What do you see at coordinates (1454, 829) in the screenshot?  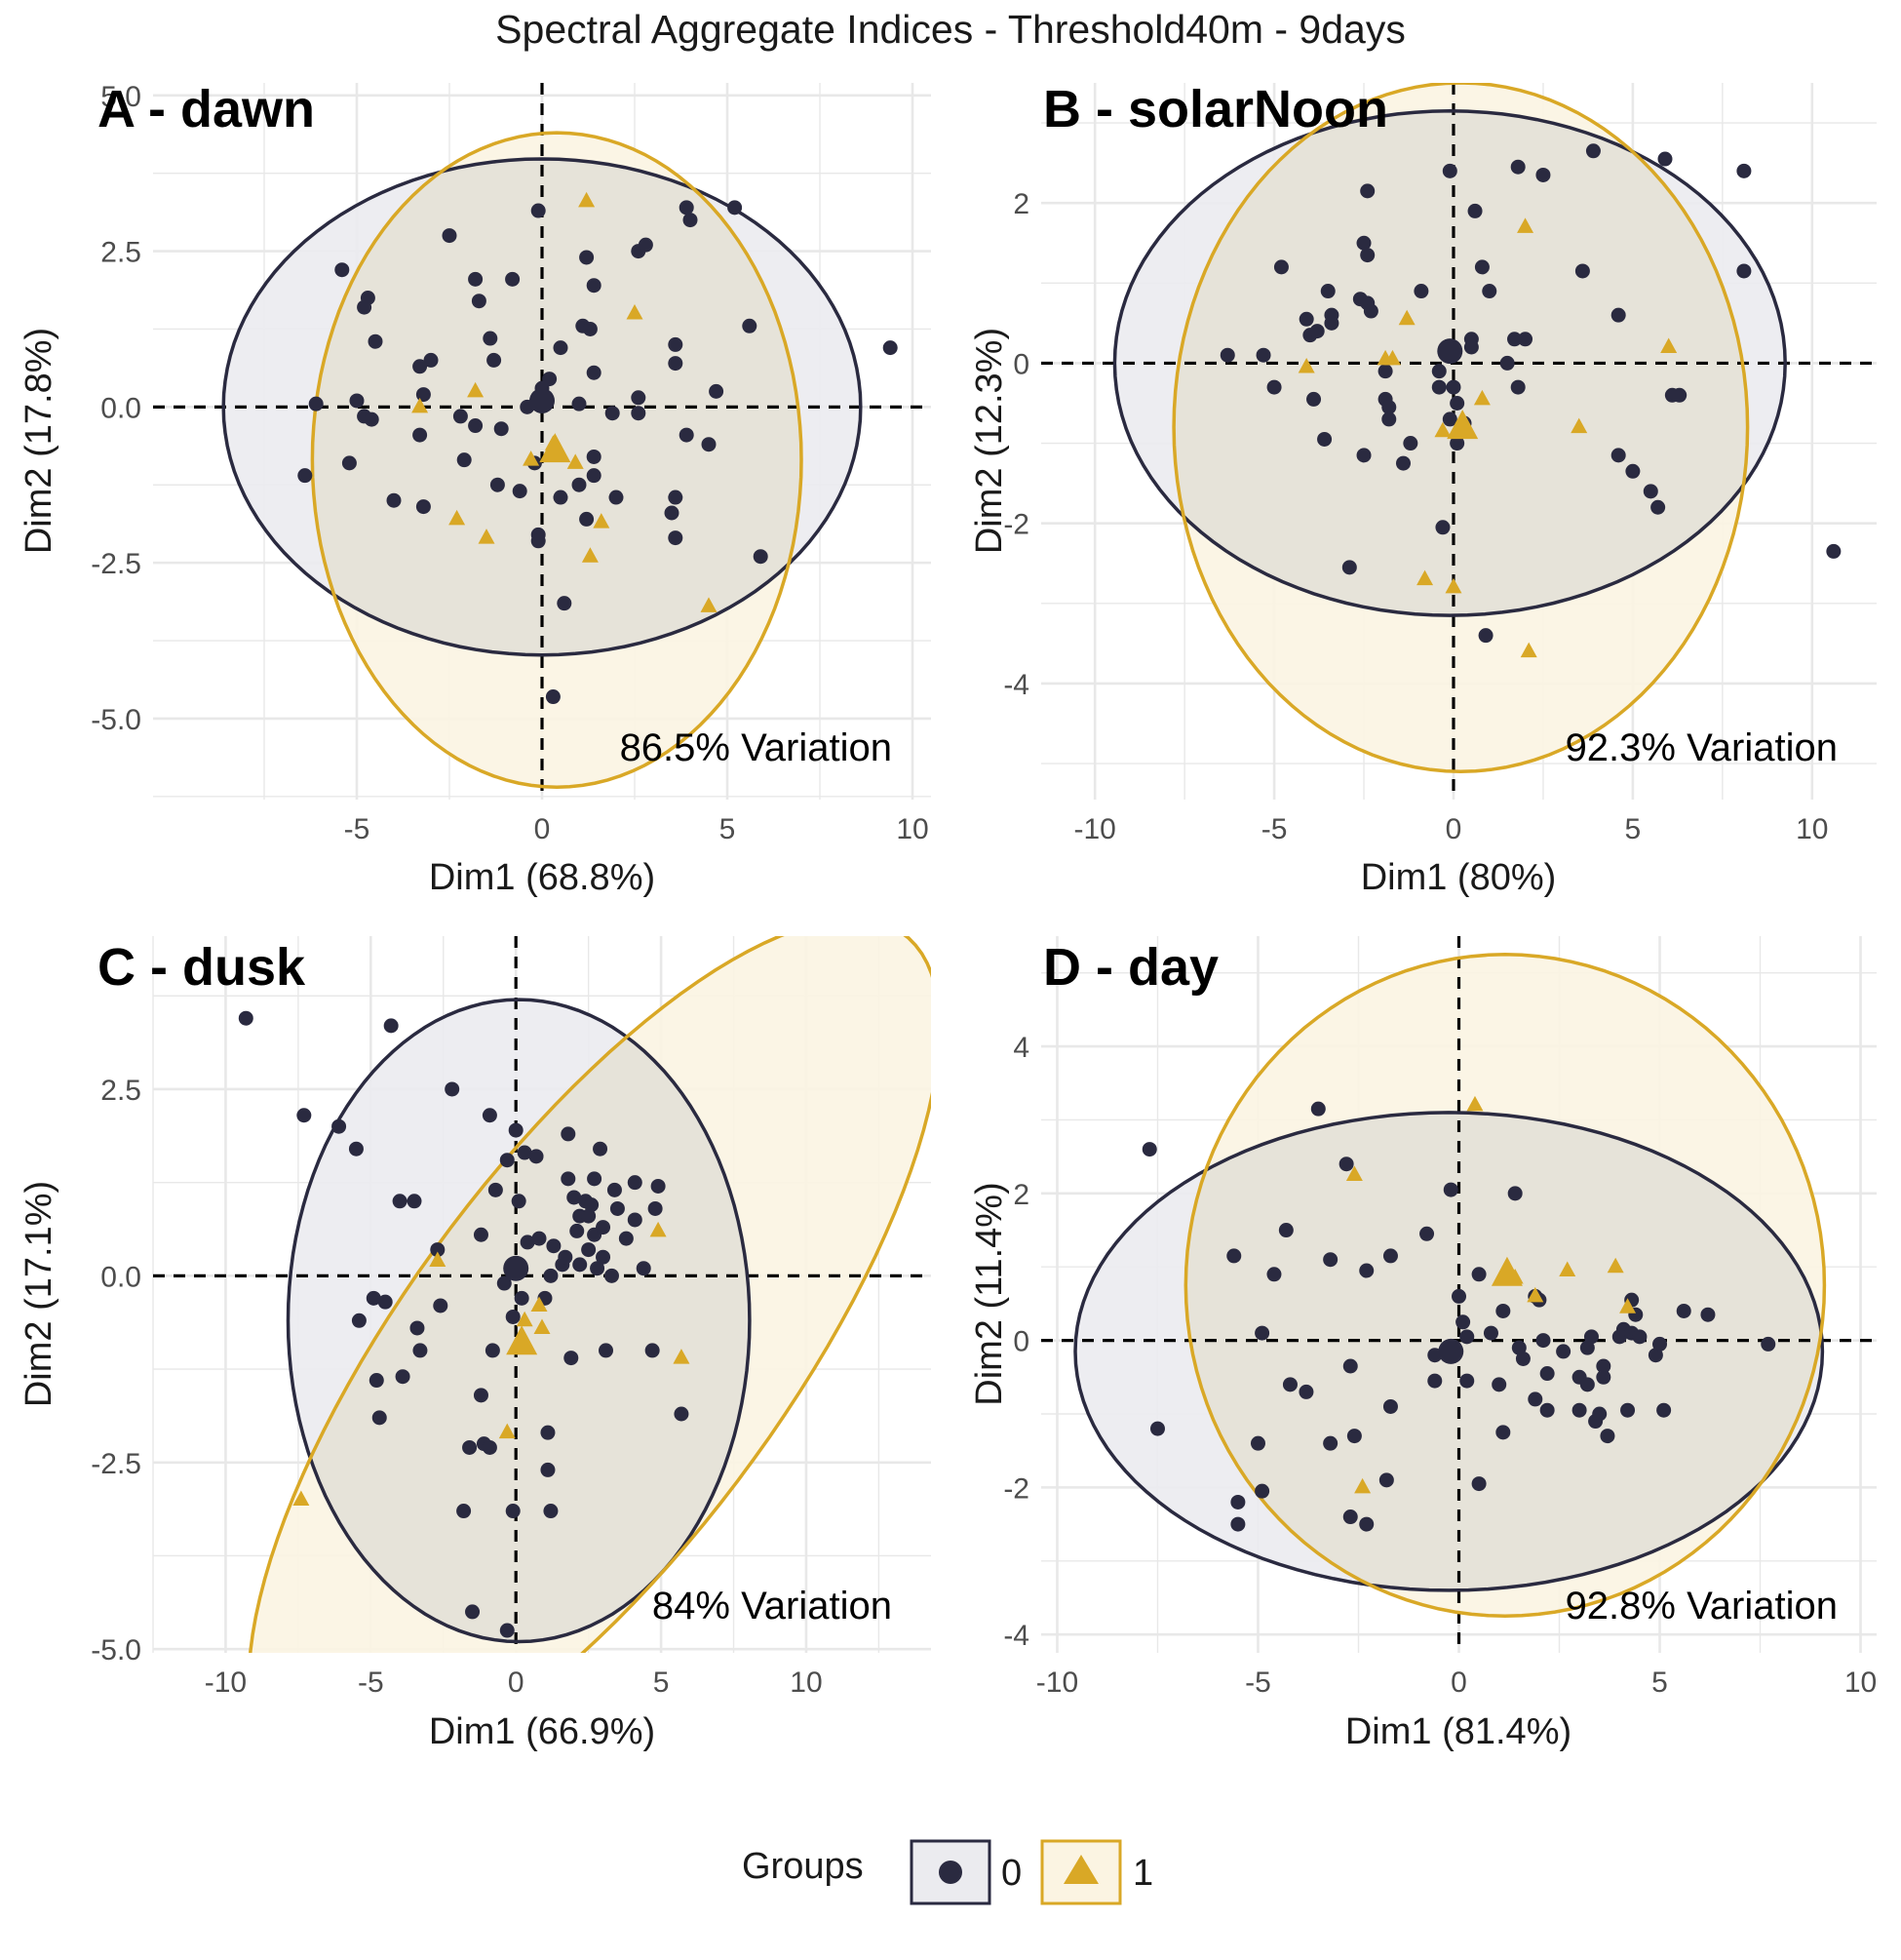 I see `x-tick-label: 0` at bounding box center [1454, 829].